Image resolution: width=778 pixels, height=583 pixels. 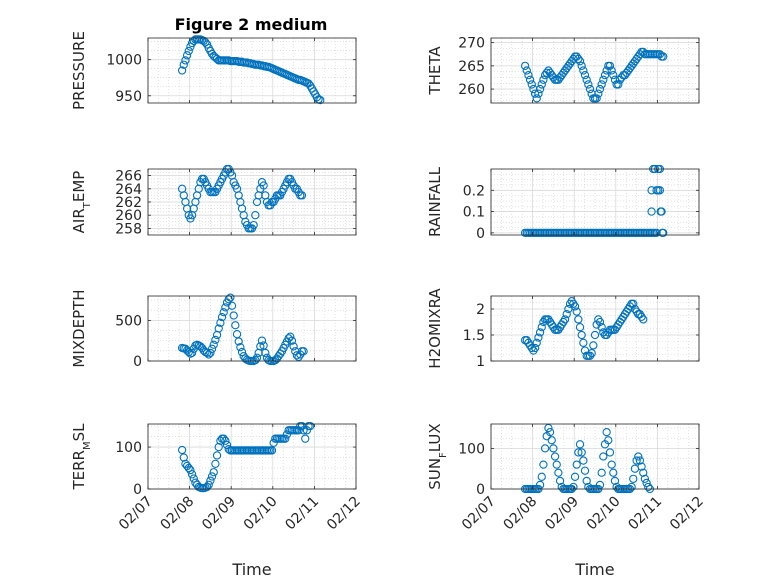 I want to click on y-axis-label: SUNFLUX, so click(x=437, y=456).